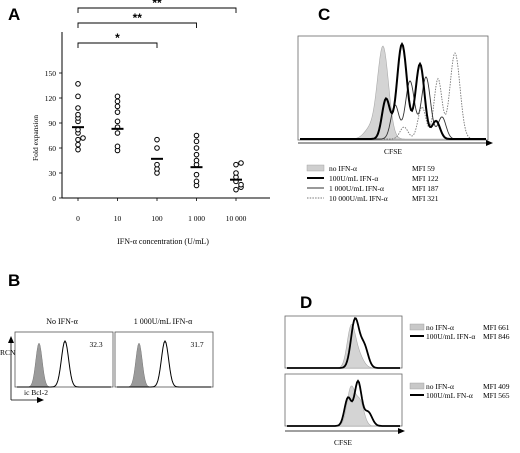  I want to click on panel-d-legend-mfi: MFI 409, so click(496, 386).